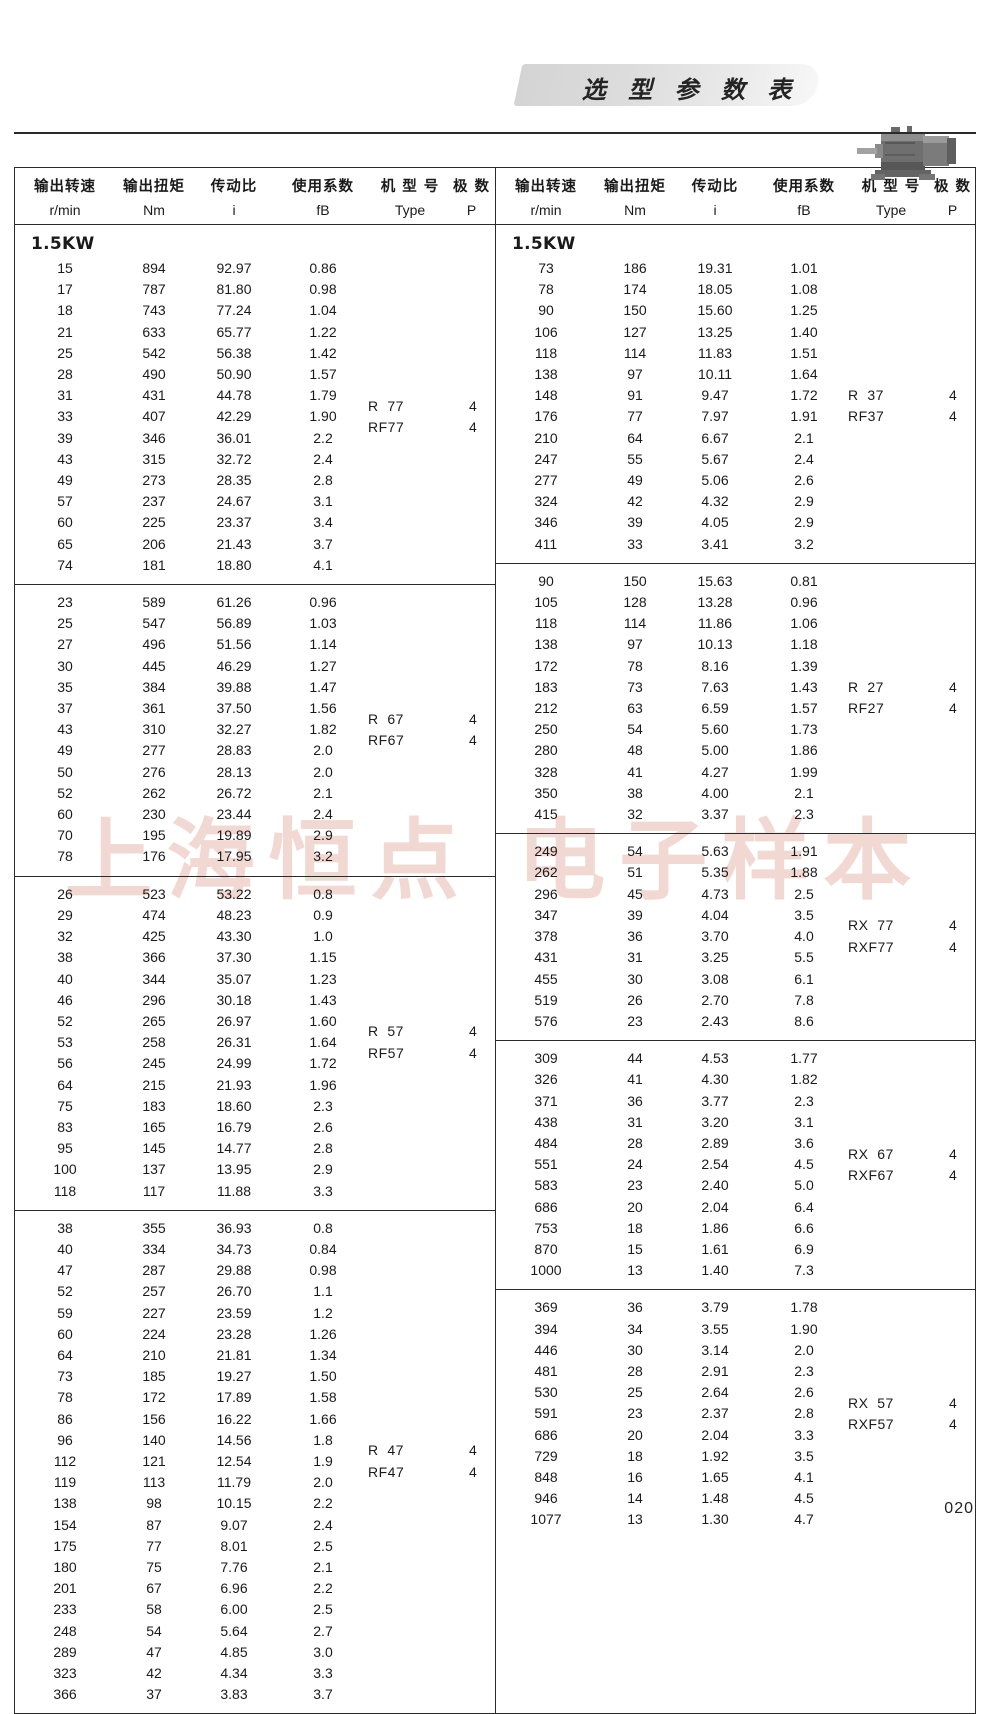  I want to click on cell-output-speed: 591, so click(546, 1413).